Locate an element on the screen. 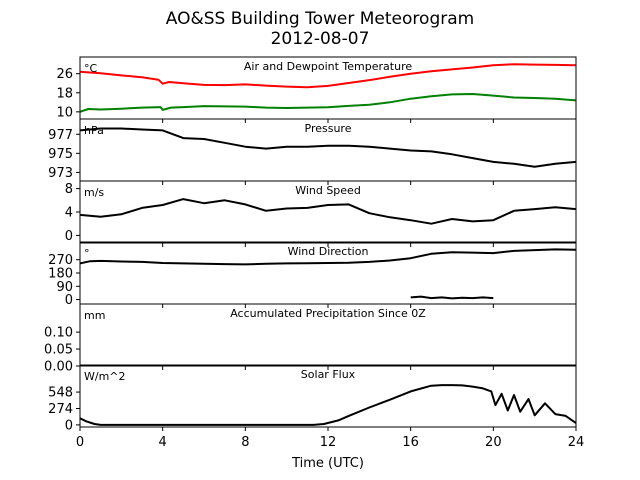 The width and height of the screenshot is (640, 480). y-tick-label-solar_flux: 0 is located at coordinates (69, 425).